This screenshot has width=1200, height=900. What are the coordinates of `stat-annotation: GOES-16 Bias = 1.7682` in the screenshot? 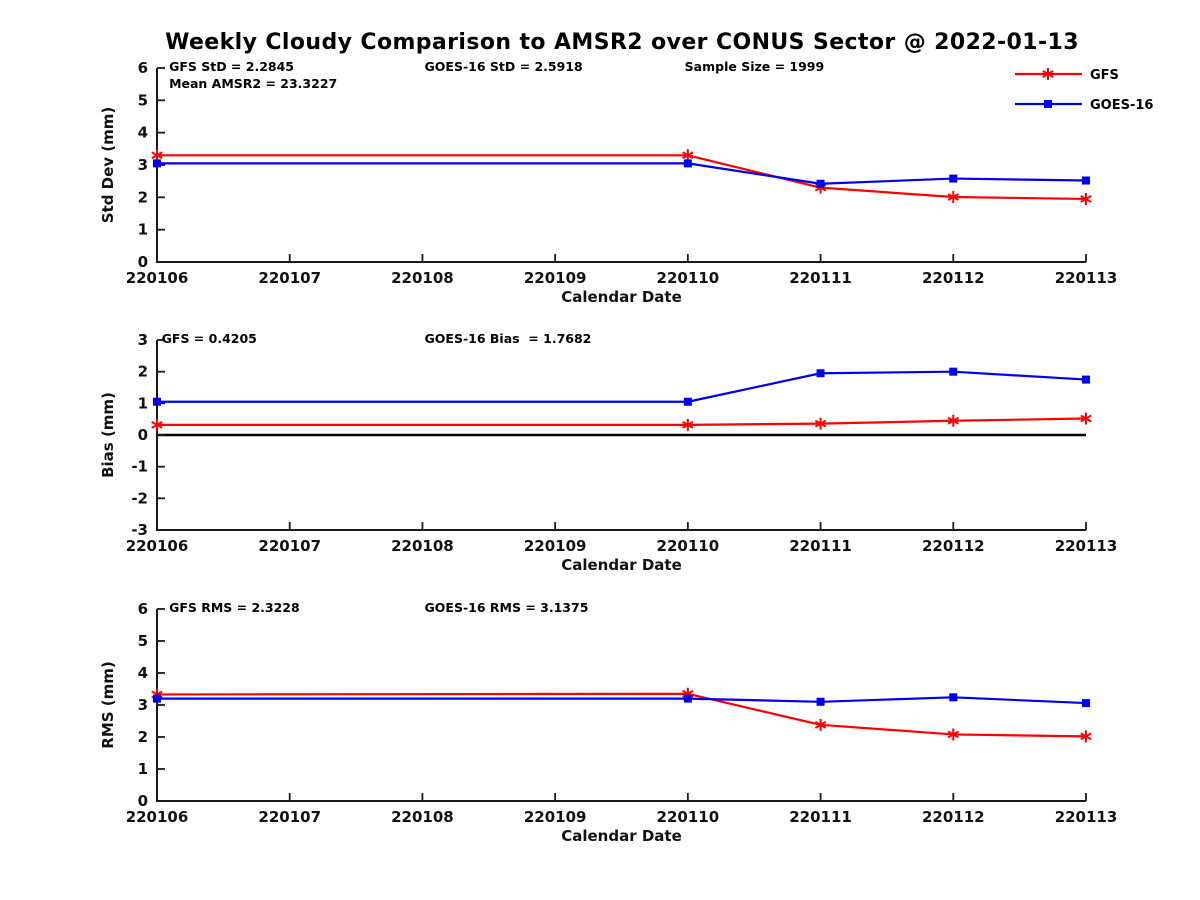 It's located at (508, 338).